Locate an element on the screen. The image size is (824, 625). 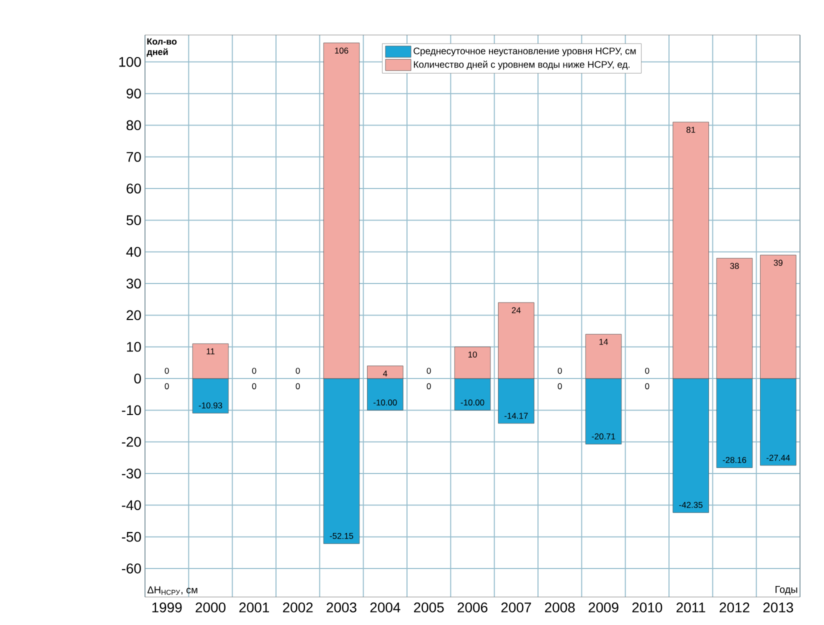
x-tick-label: 2000 is located at coordinates (211, 607).